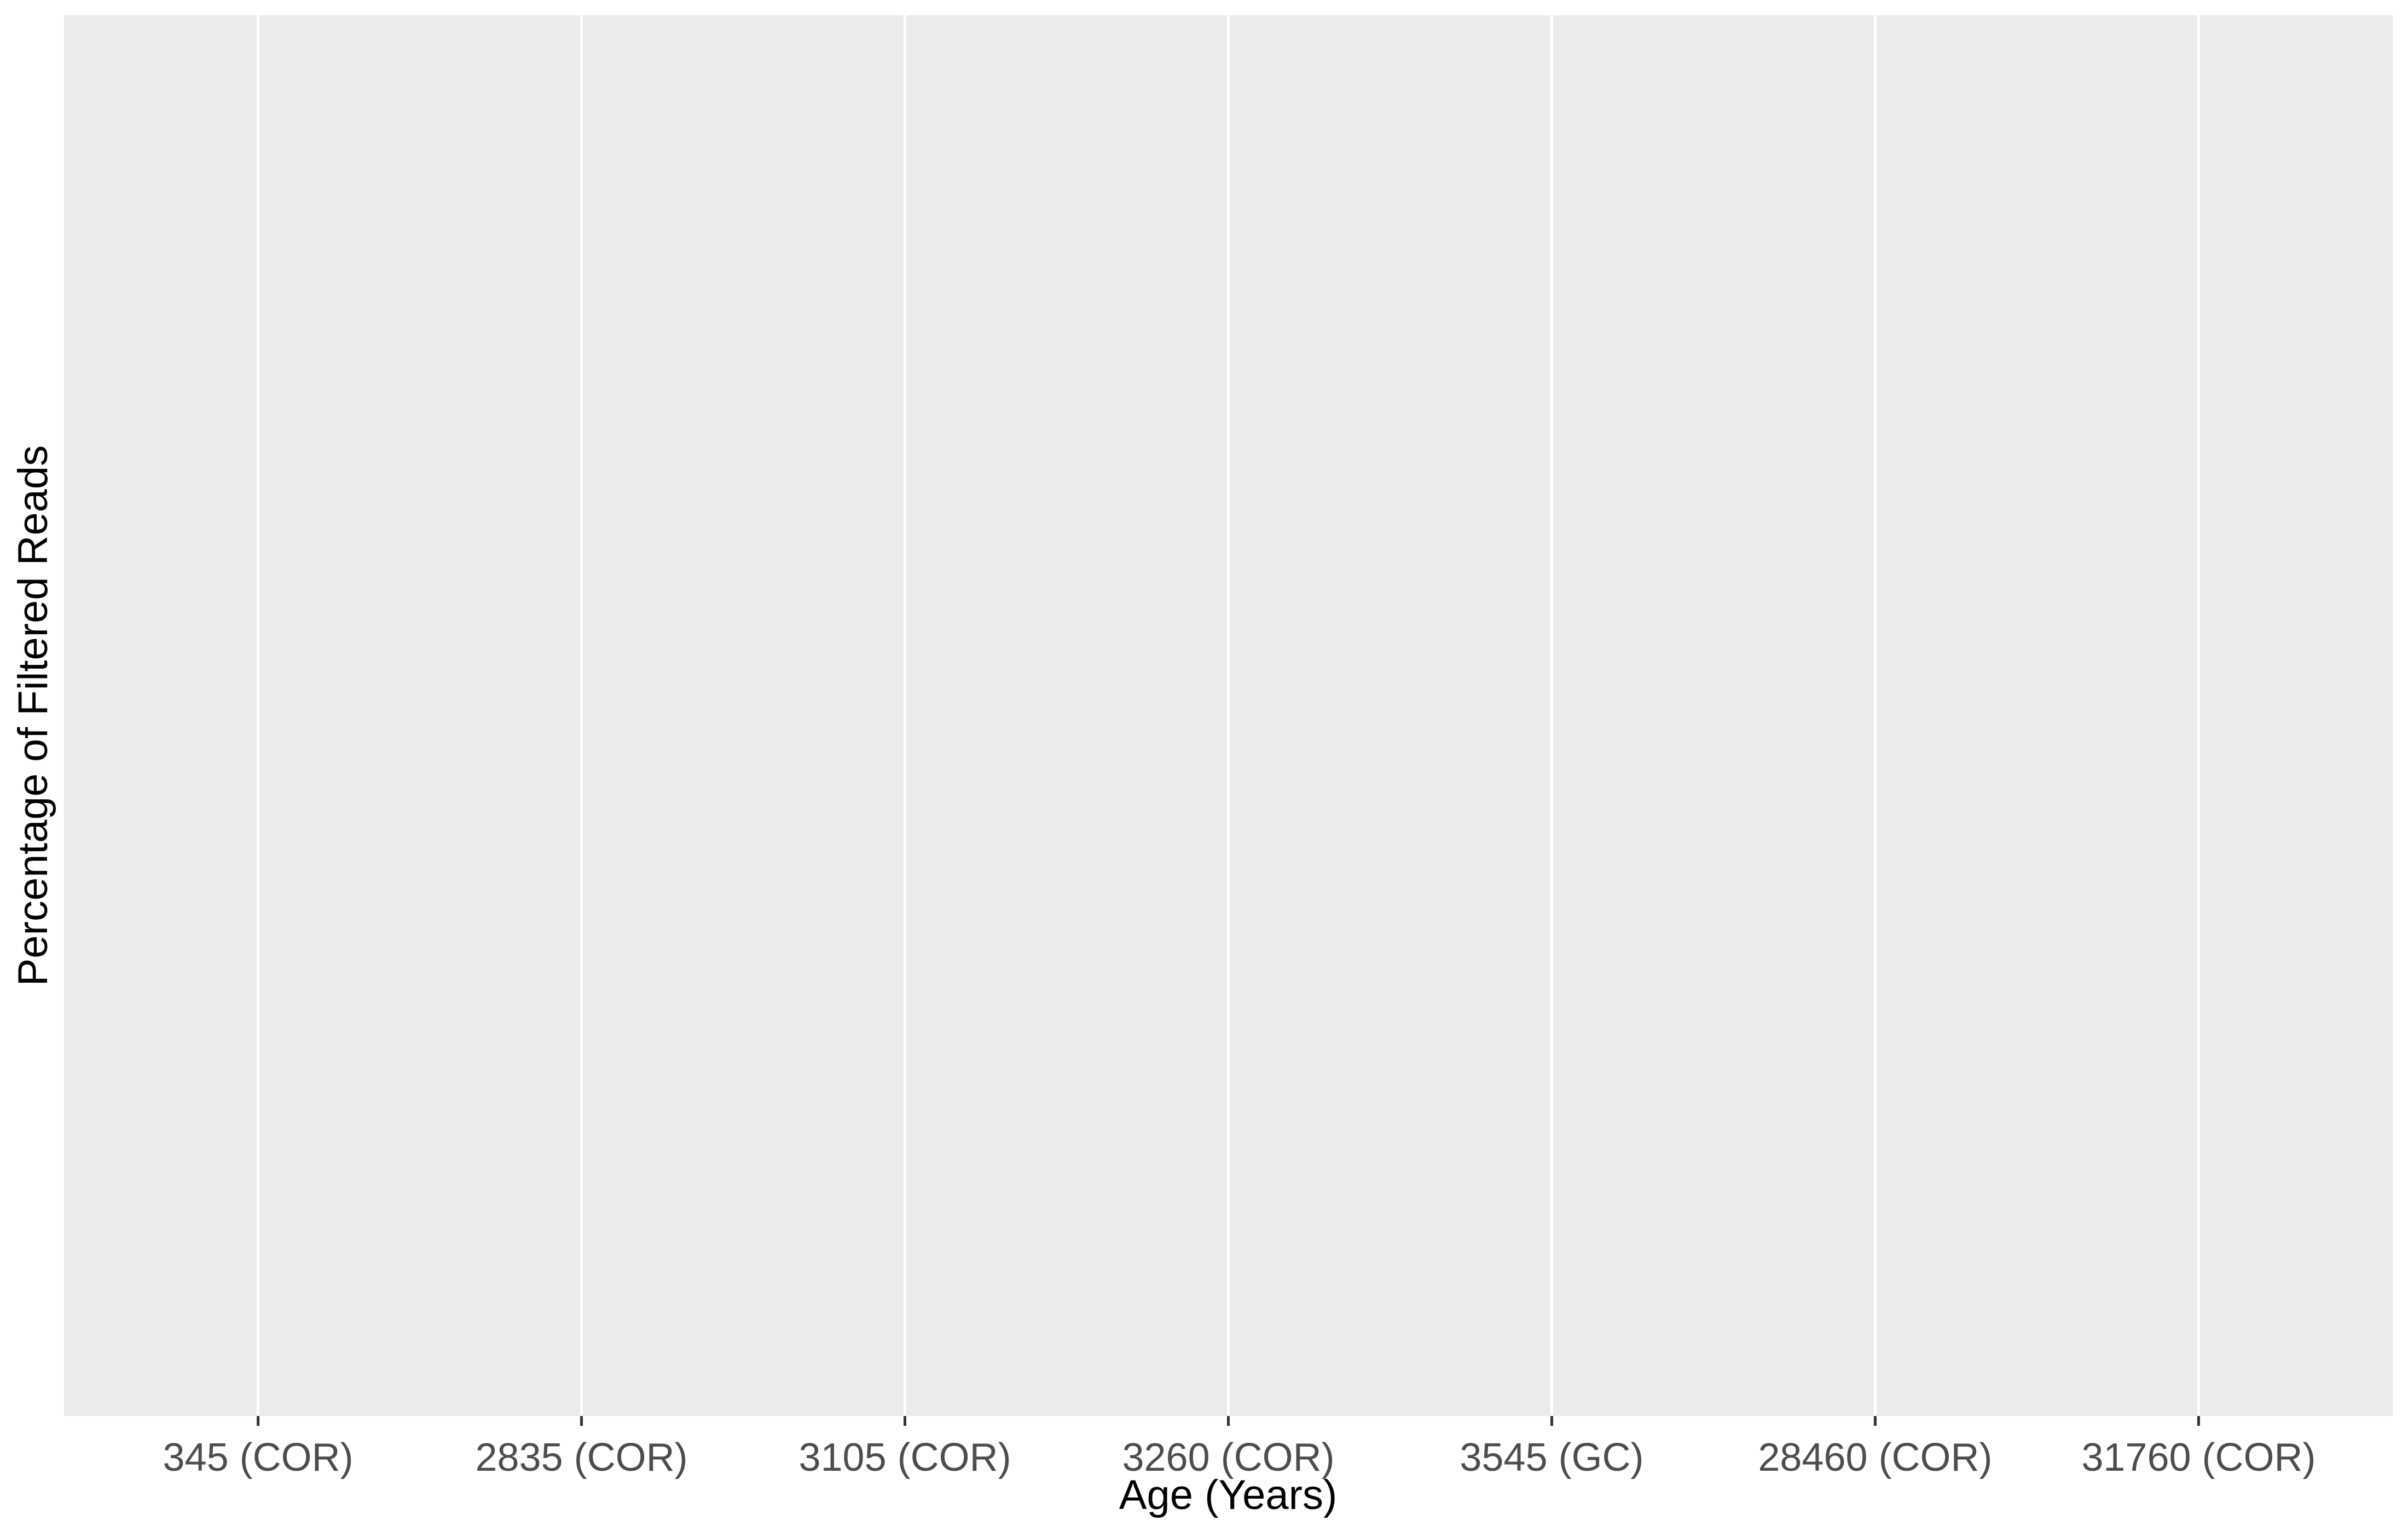 This screenshot has width=2408, height=1532. What do you see at coordinates (1551, 1457) in the screenshot?
I see `x-tick-label: 3545 (GC)` at bounding box center [1551, 1457].